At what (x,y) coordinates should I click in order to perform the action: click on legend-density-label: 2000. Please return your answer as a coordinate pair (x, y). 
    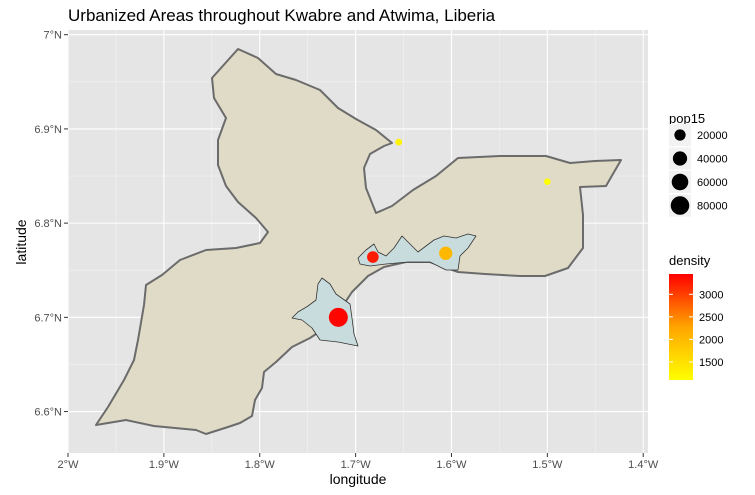
    Looking at the image, I should click on (711, 340).